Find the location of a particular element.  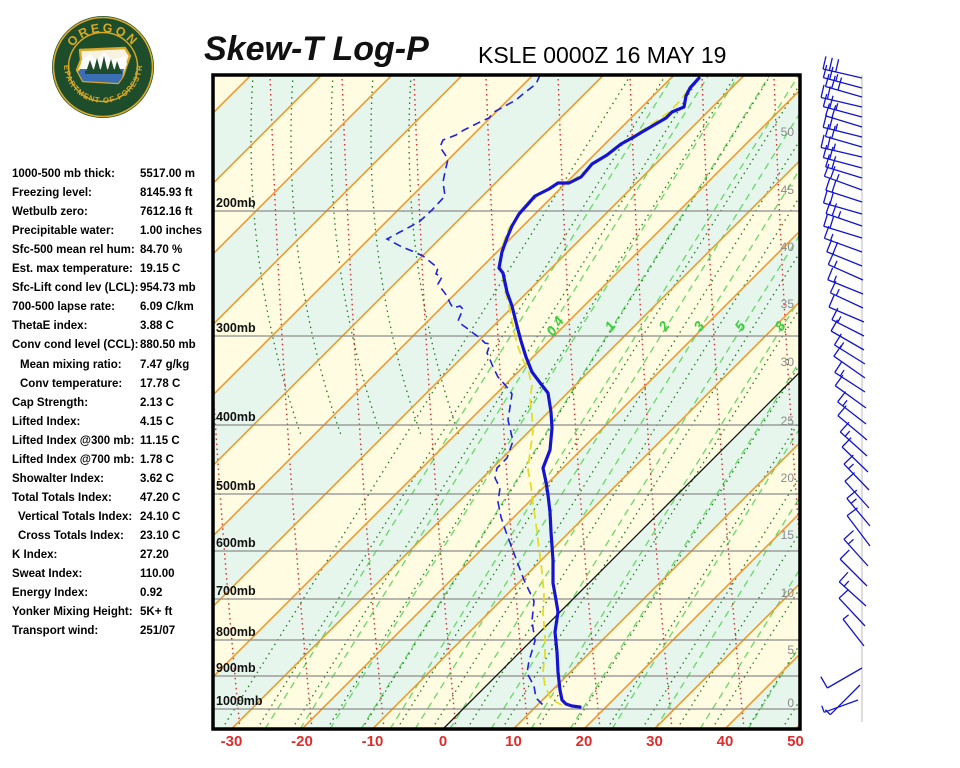

station-date-line: KSLE 0000Z 16 MAY 19 is located at coordinates (602, 55).